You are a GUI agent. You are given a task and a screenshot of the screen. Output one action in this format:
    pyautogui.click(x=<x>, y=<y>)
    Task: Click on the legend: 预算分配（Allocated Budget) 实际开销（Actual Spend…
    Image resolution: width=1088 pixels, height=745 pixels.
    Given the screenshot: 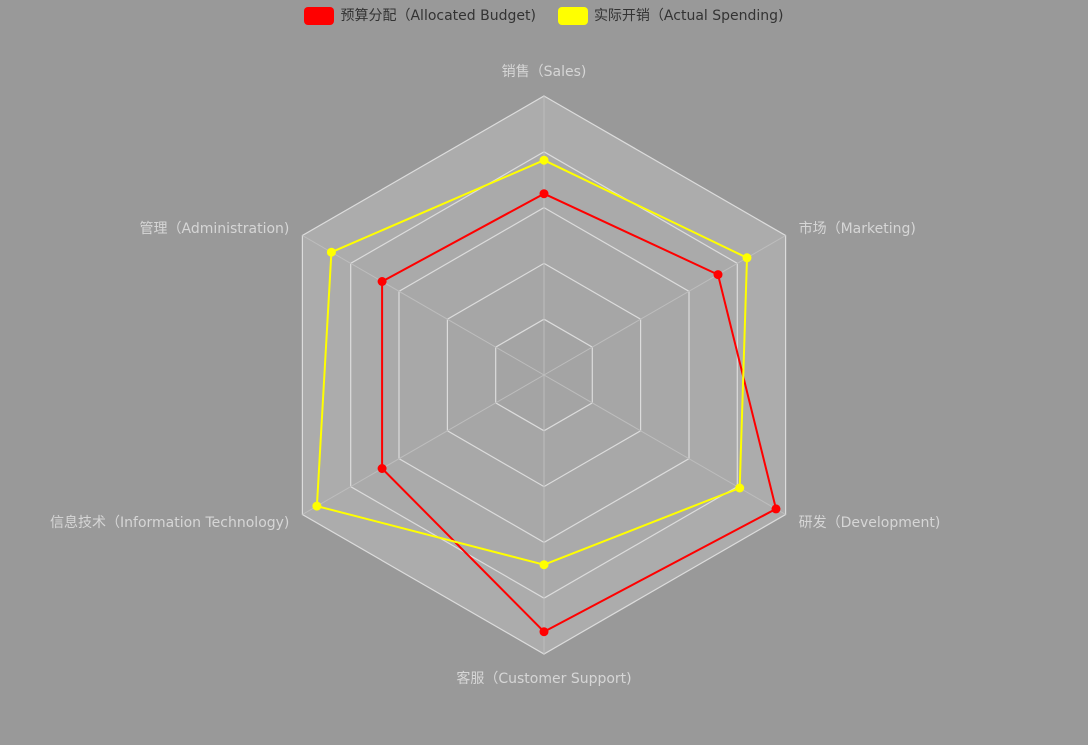 What is the action you would take?
    pyautogui.click(x=544, y=16)
    